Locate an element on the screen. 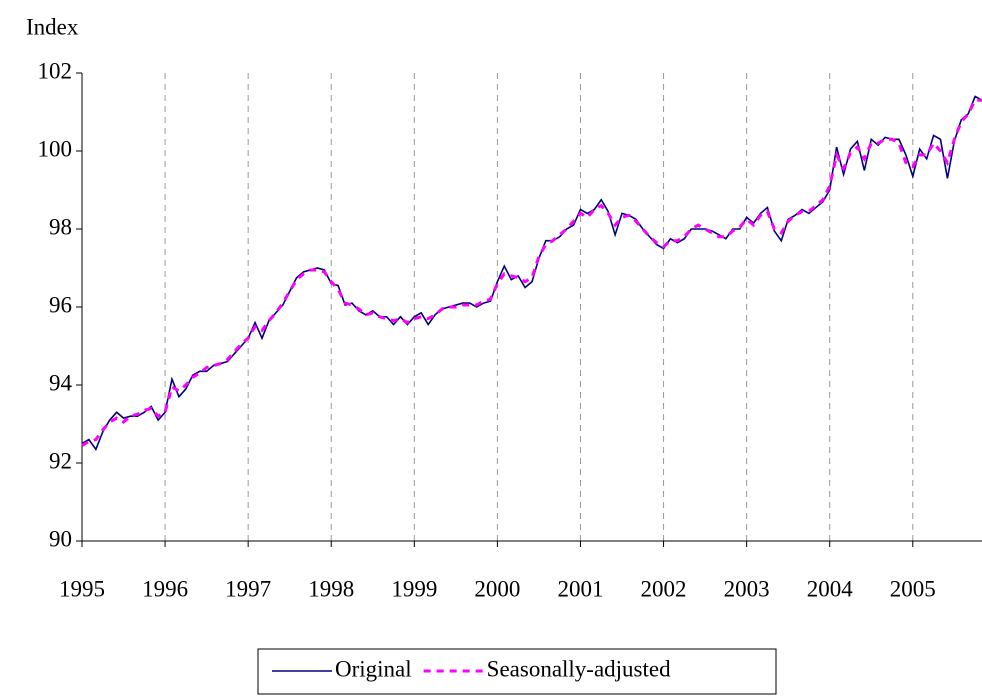 The height and width of the screenshot is (696, 982). legend-label: Seasonally-adjusted is located at coordinates (579, 668).